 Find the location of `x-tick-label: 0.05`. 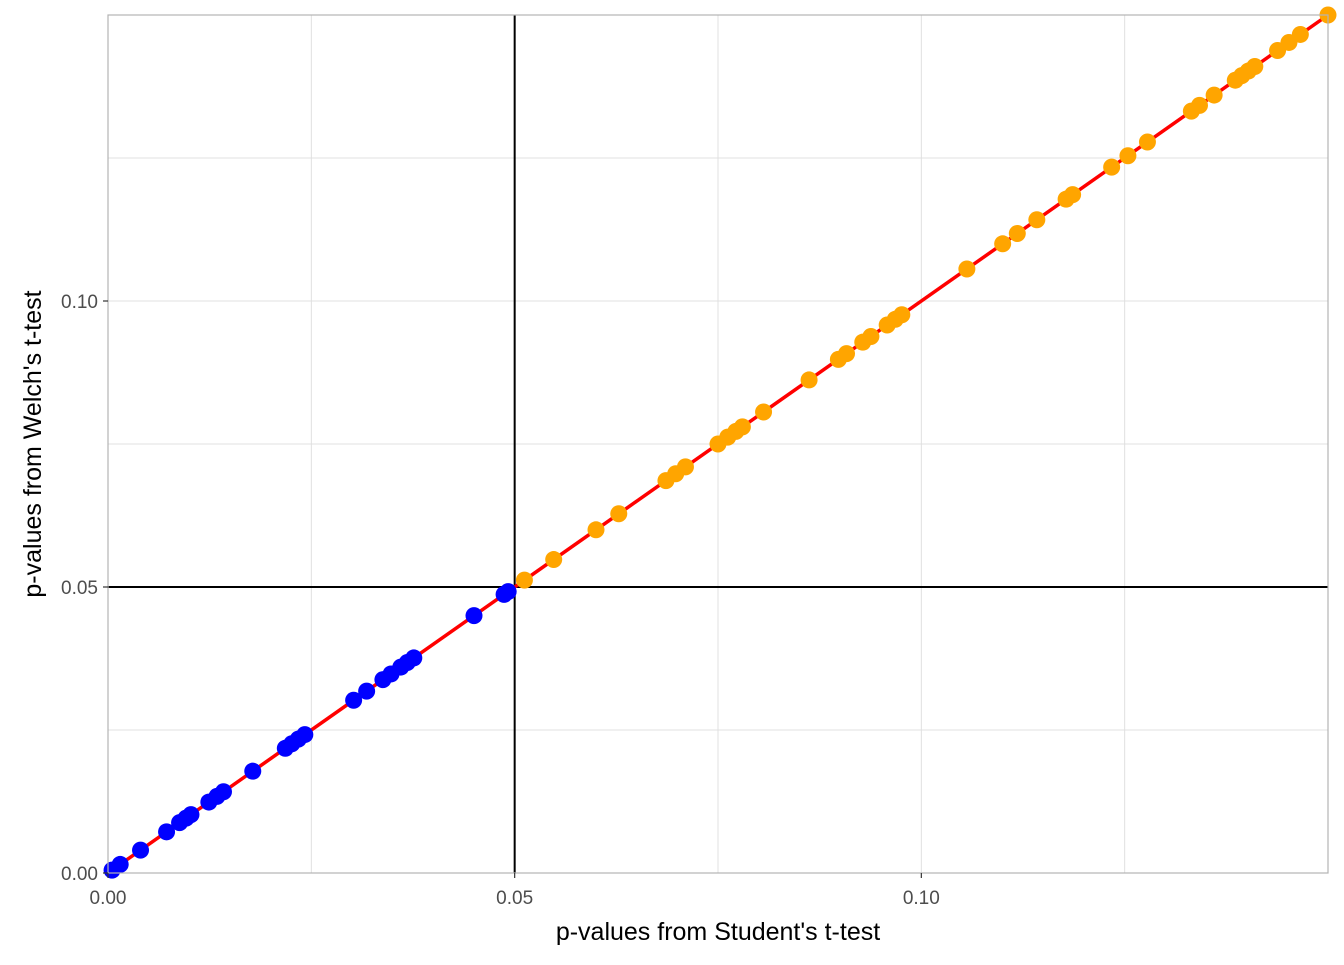

x-tick-label: 0.05 is located at coordinates (514, 898).